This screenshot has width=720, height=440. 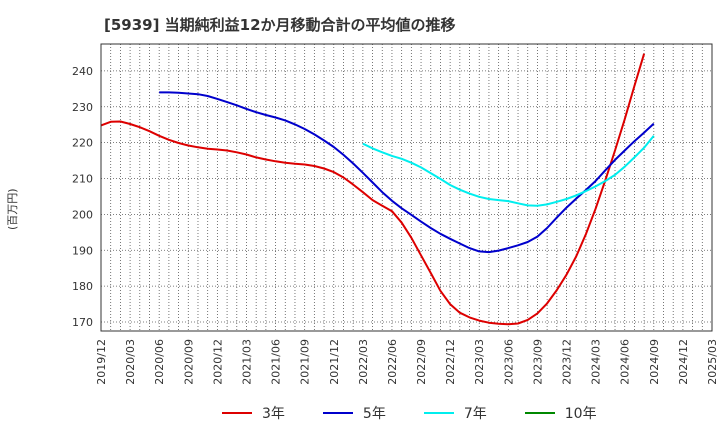 I want to click on x-tick-label: 2020/06, so click(x=159, y=362).